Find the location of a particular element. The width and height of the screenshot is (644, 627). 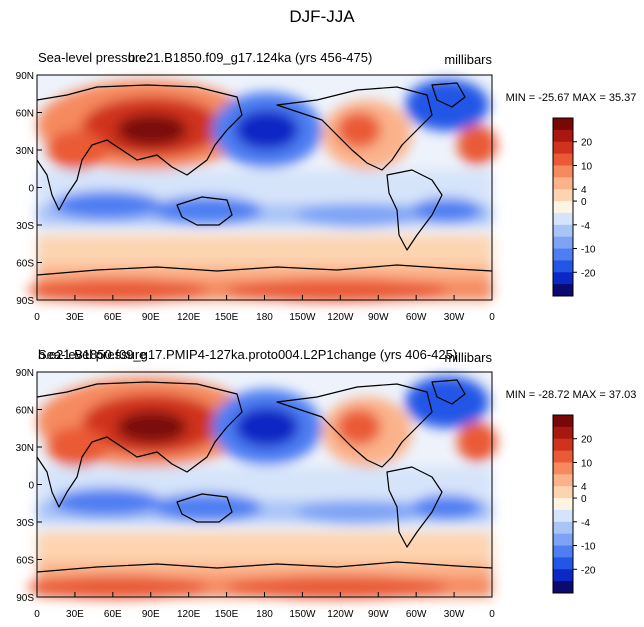

lat-tick-label: 0 is located at coordinates (31, 189).